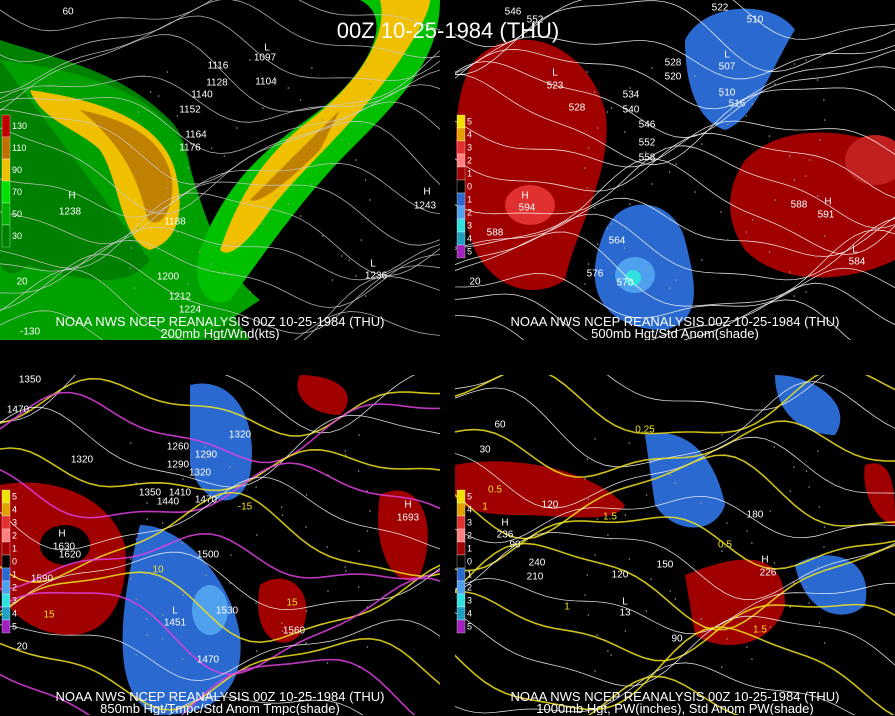  I want to click on contour-label: 1188, so click(175, 222).